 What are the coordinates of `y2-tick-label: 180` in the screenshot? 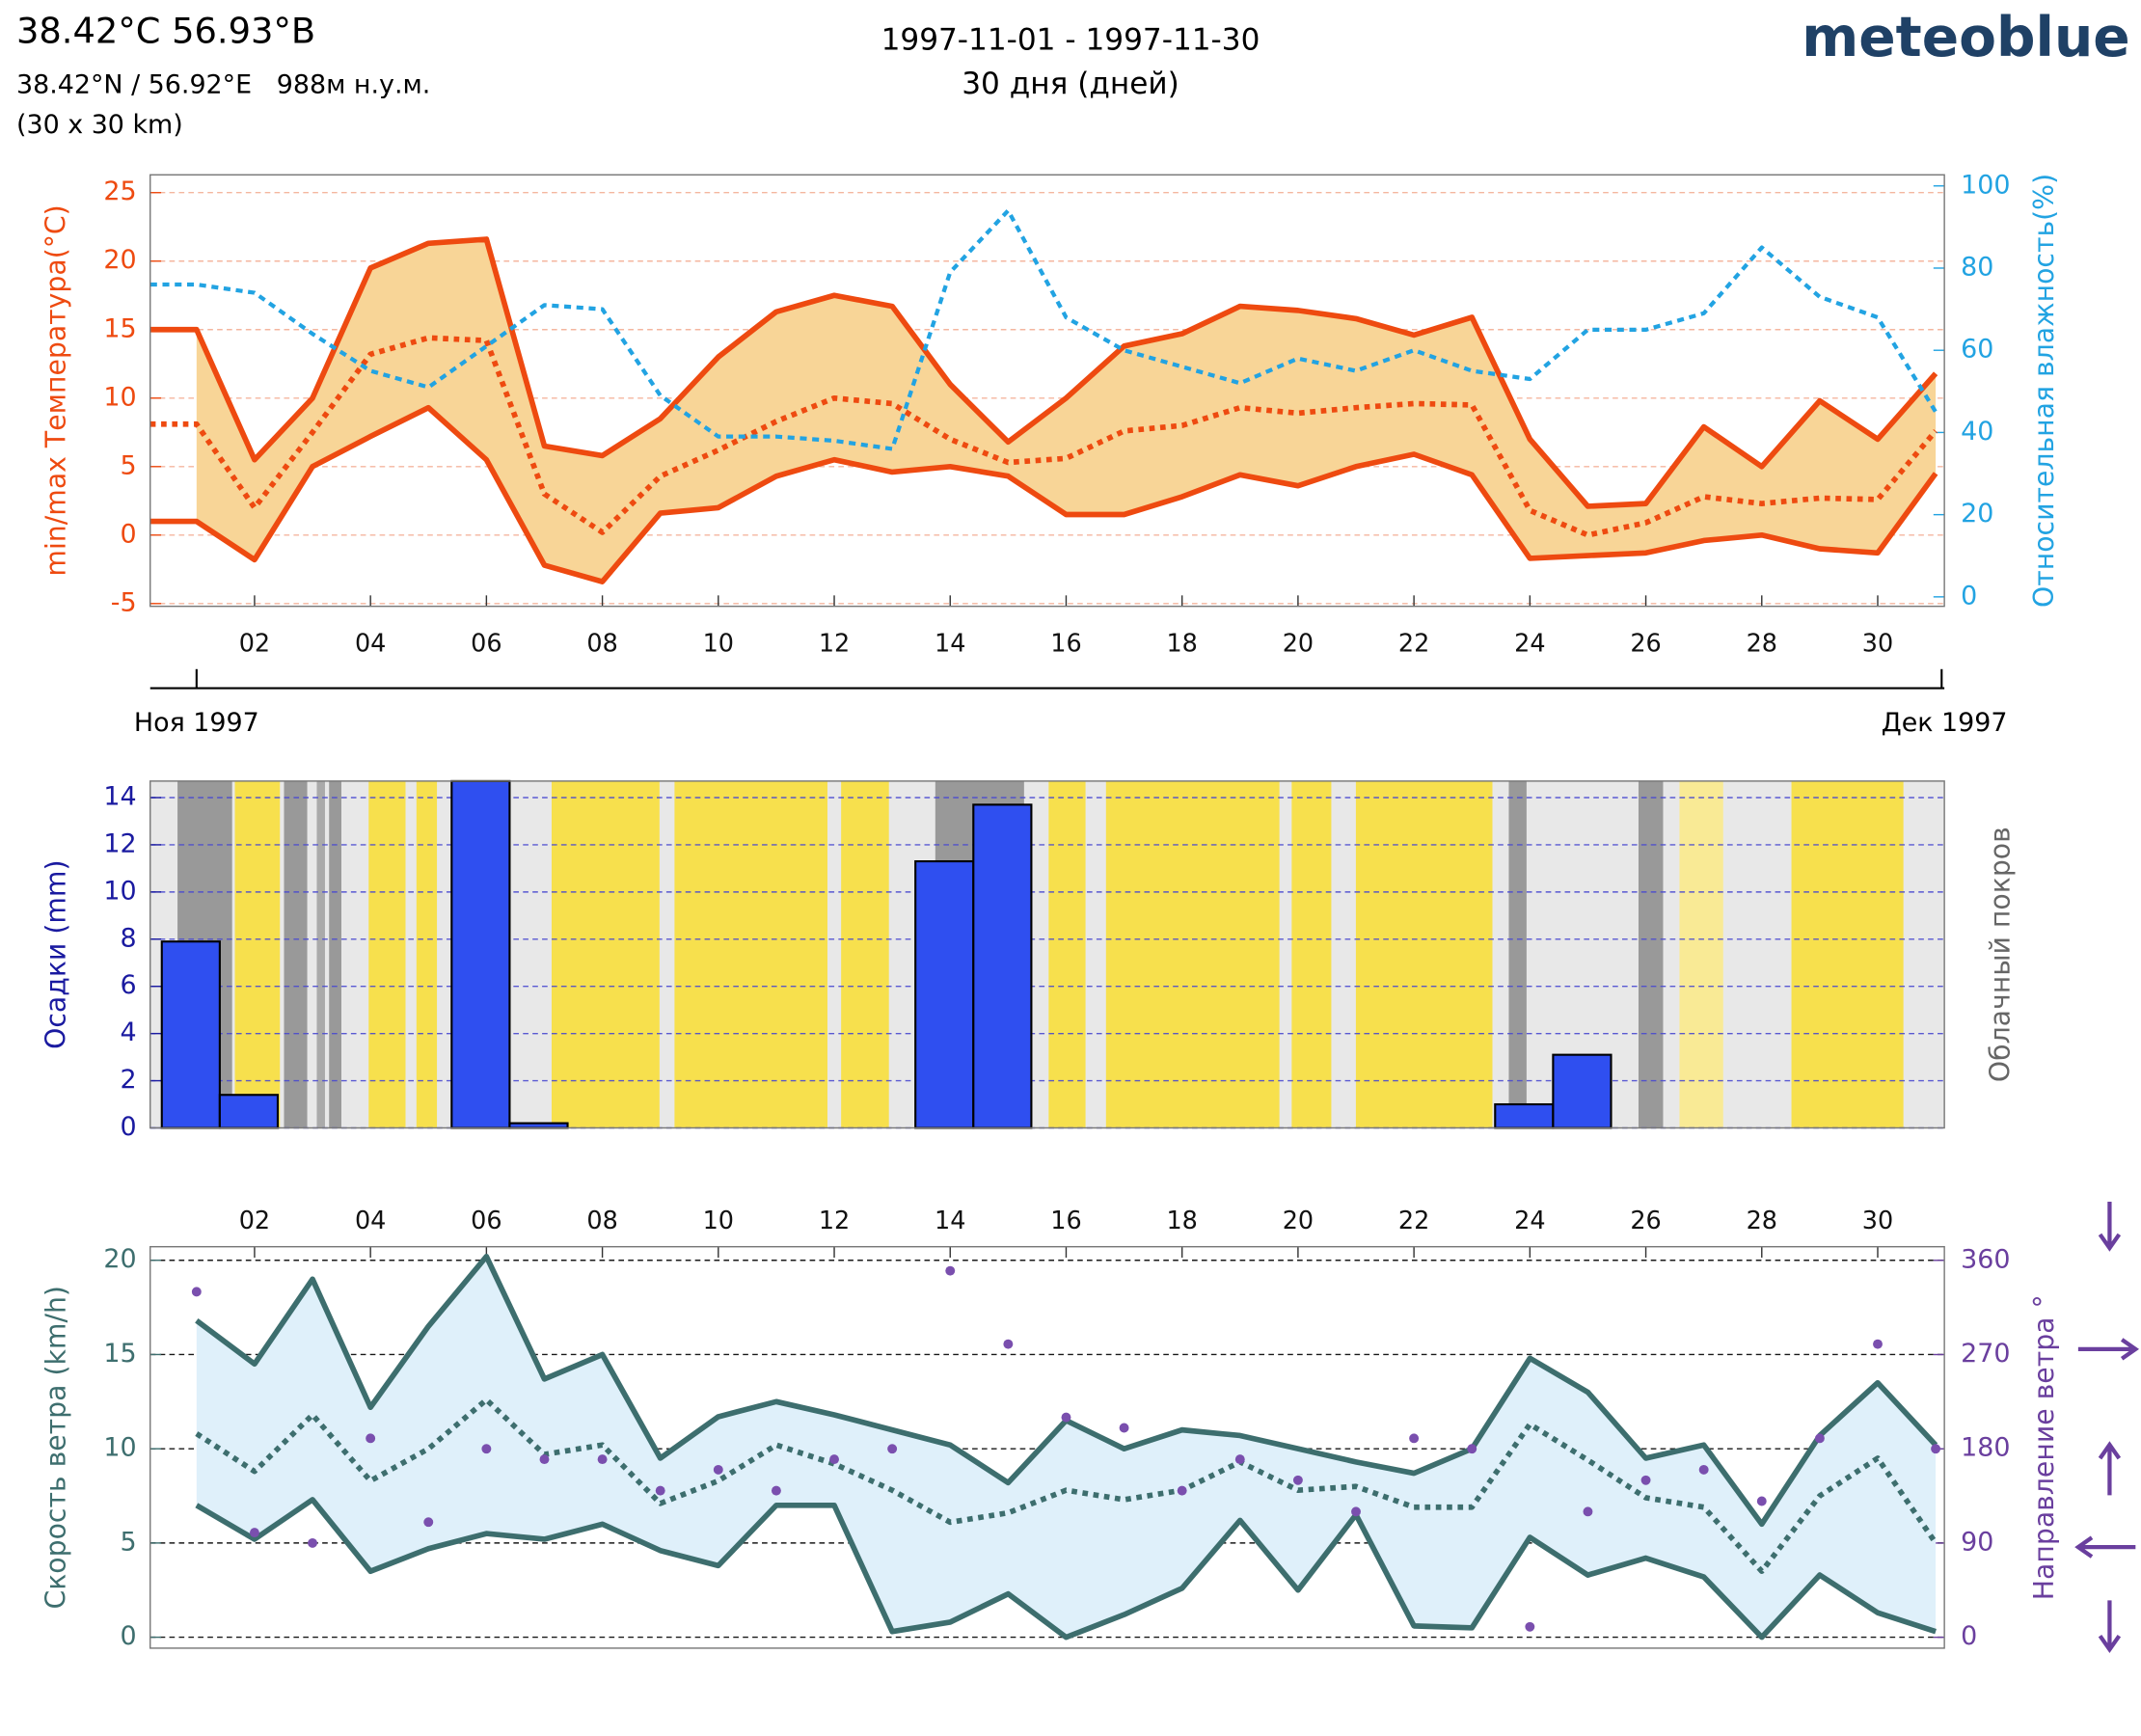 It's located at (1986, 1448).